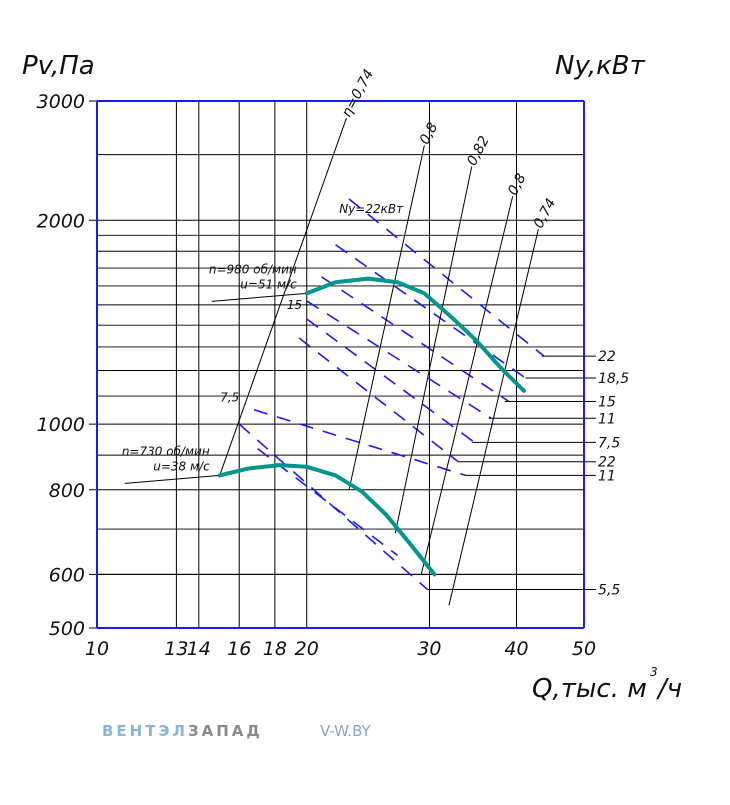  I want to click on efficiency-label: 0,82, so click(478, 150).